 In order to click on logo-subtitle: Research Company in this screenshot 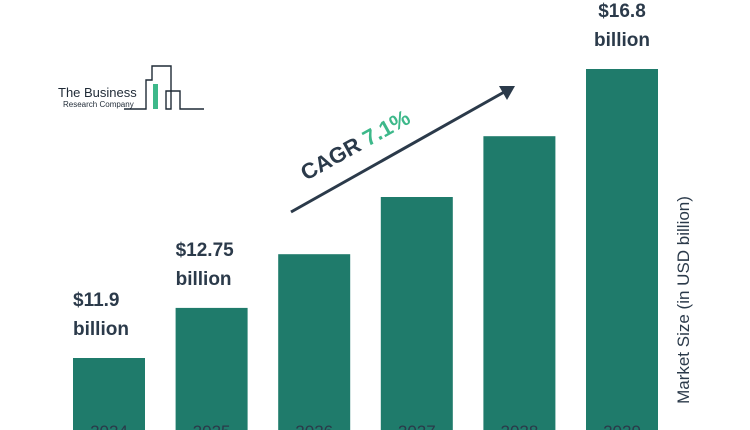, I will do `click(98, 104)`.